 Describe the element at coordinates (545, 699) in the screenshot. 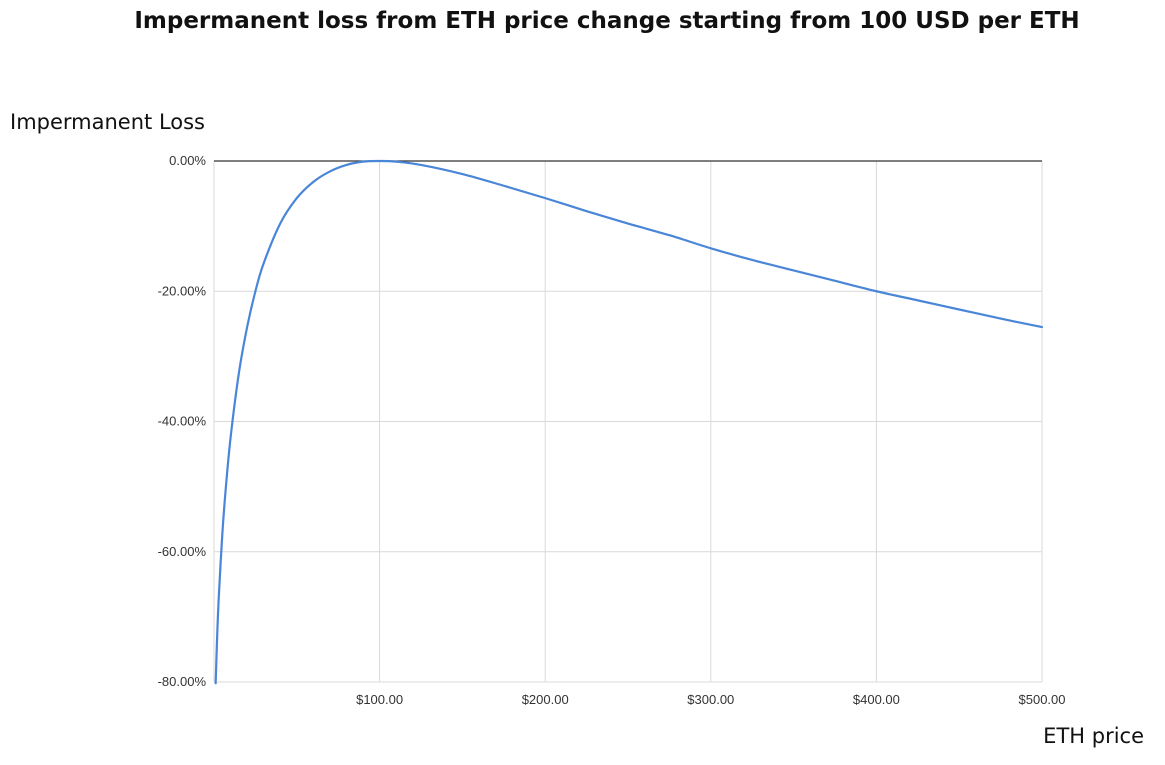

I see `x-tick-label: $200.00` at that location.